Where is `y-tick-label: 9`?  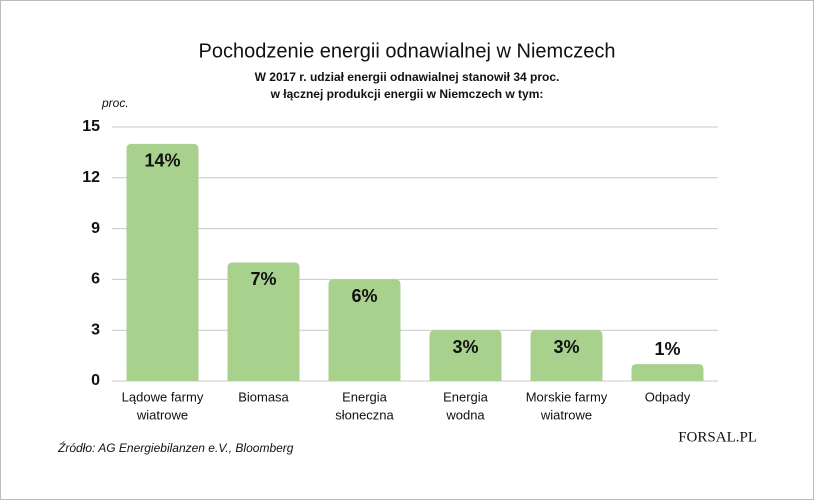 y-tick-label: 9 is located at coordinates (95, 228).